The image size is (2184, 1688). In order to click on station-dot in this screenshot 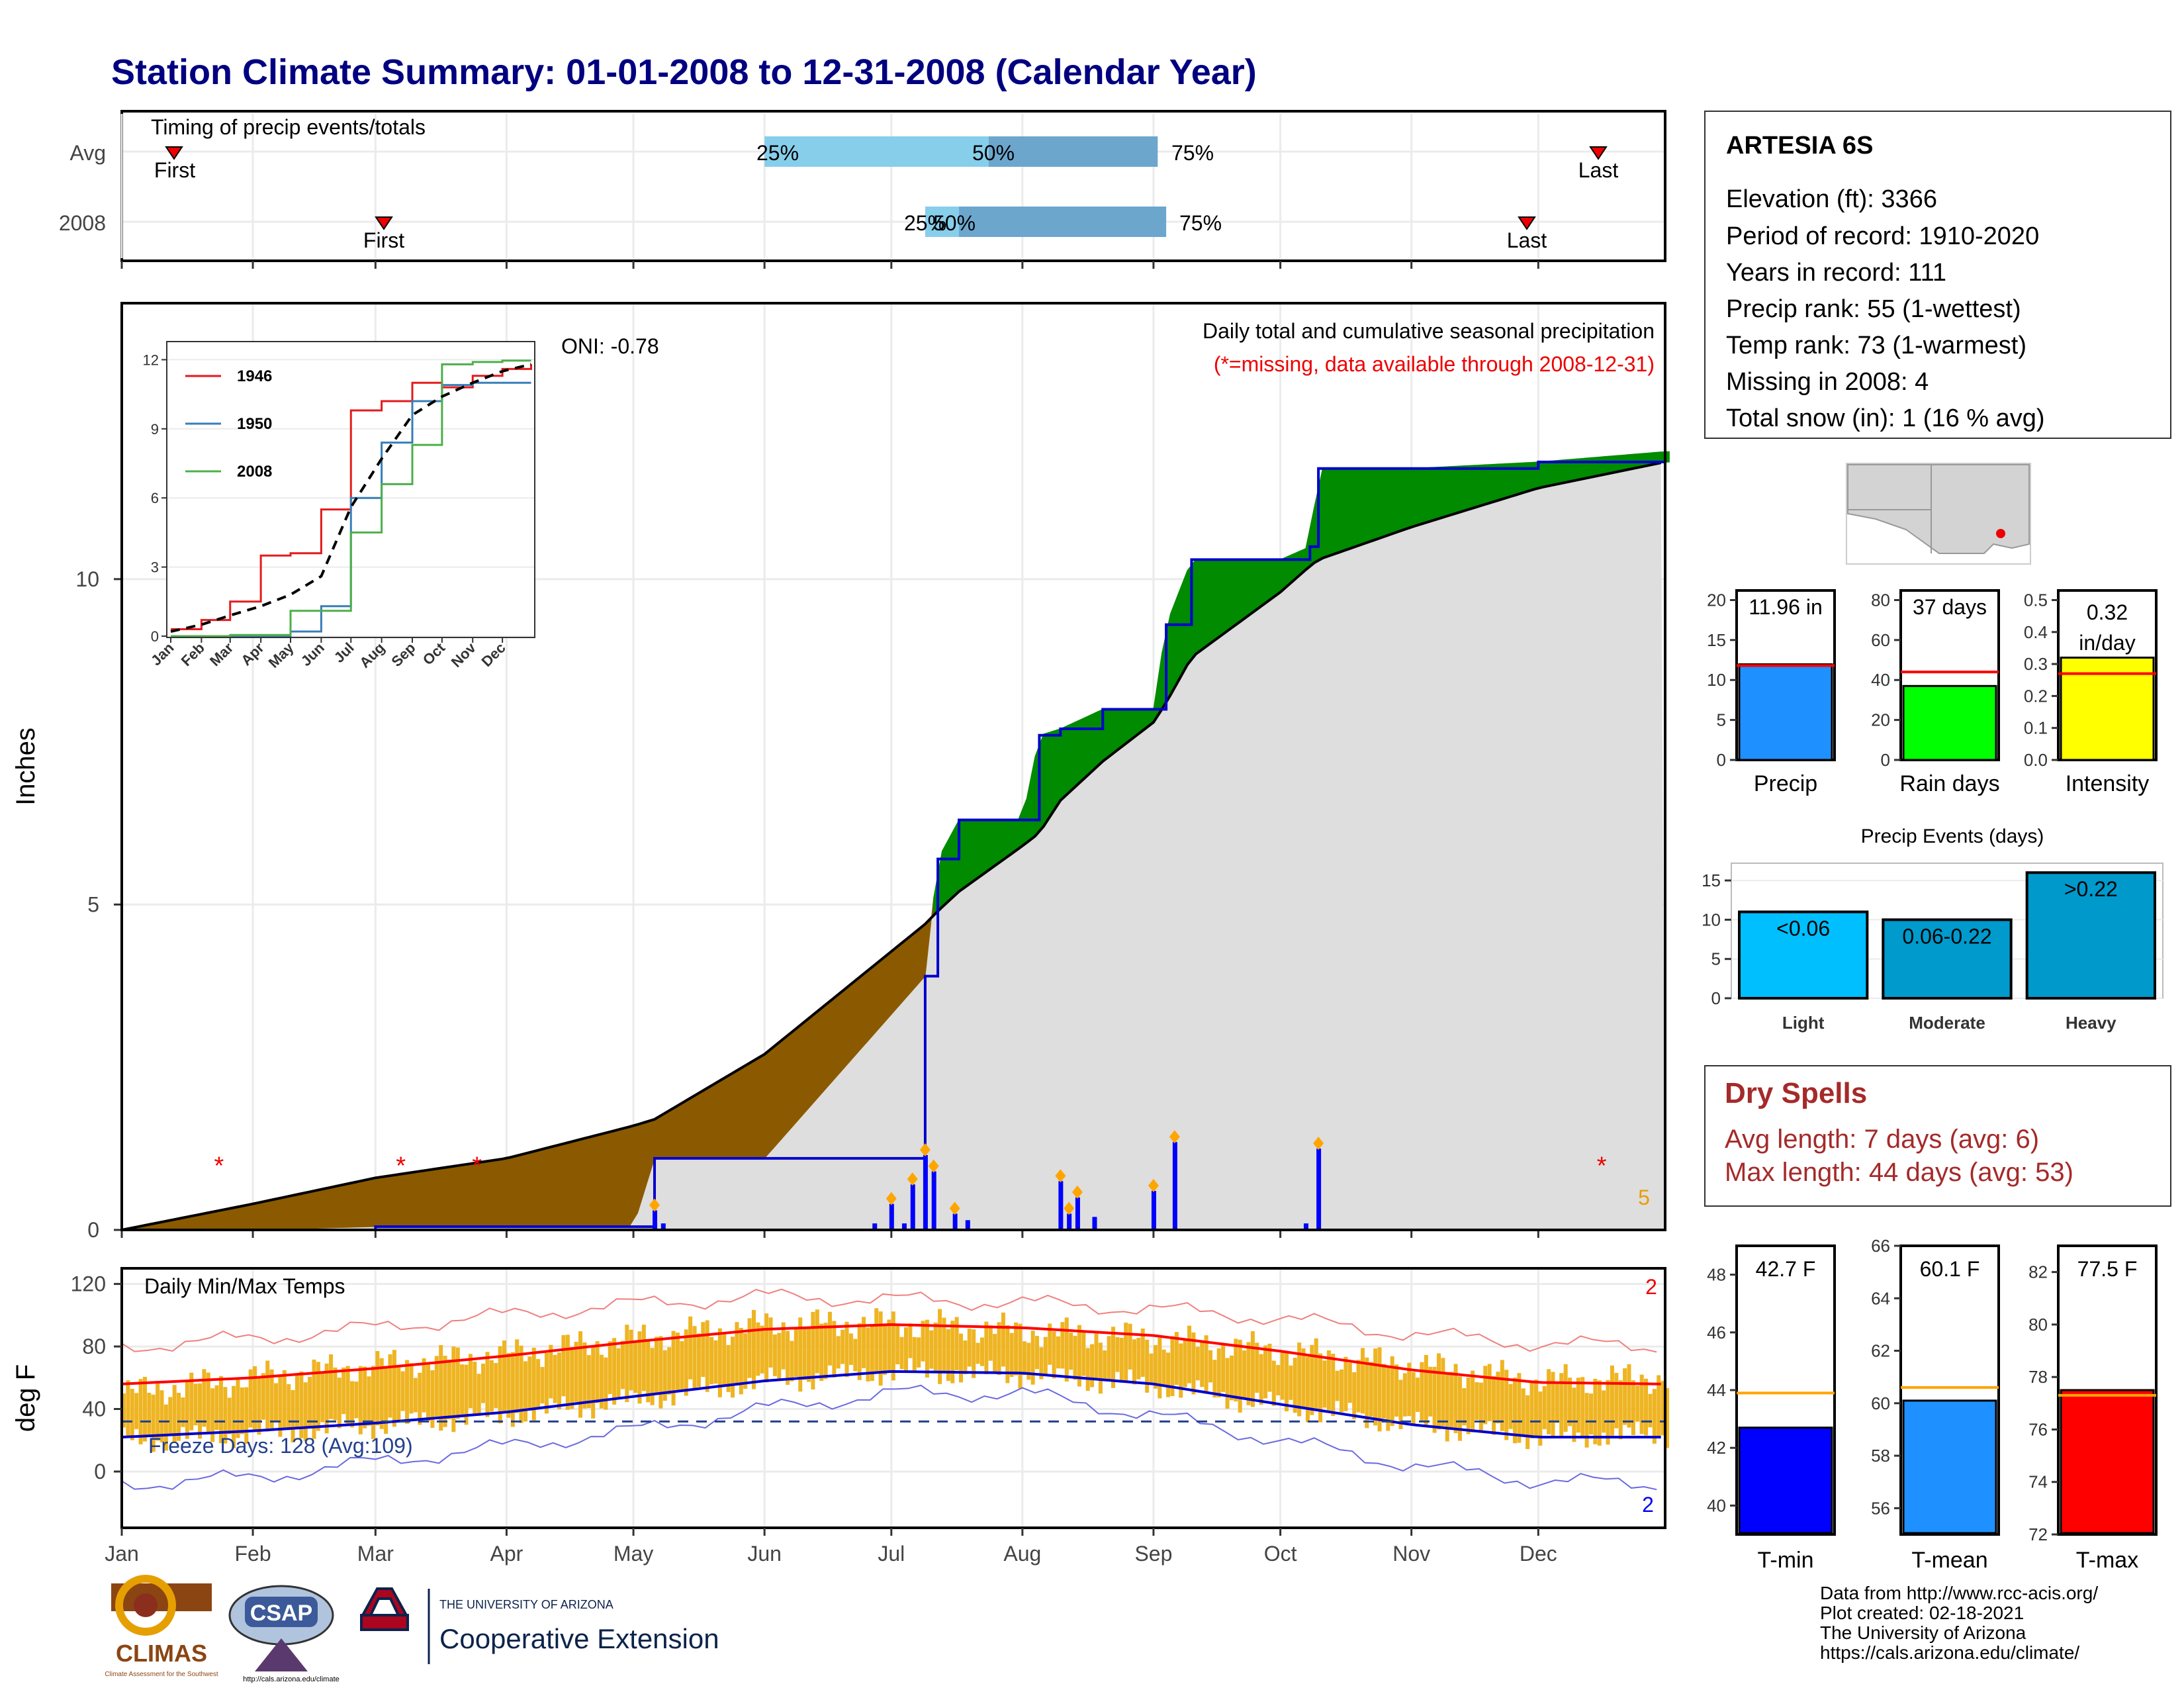, I will do `click(2000, 533)`.